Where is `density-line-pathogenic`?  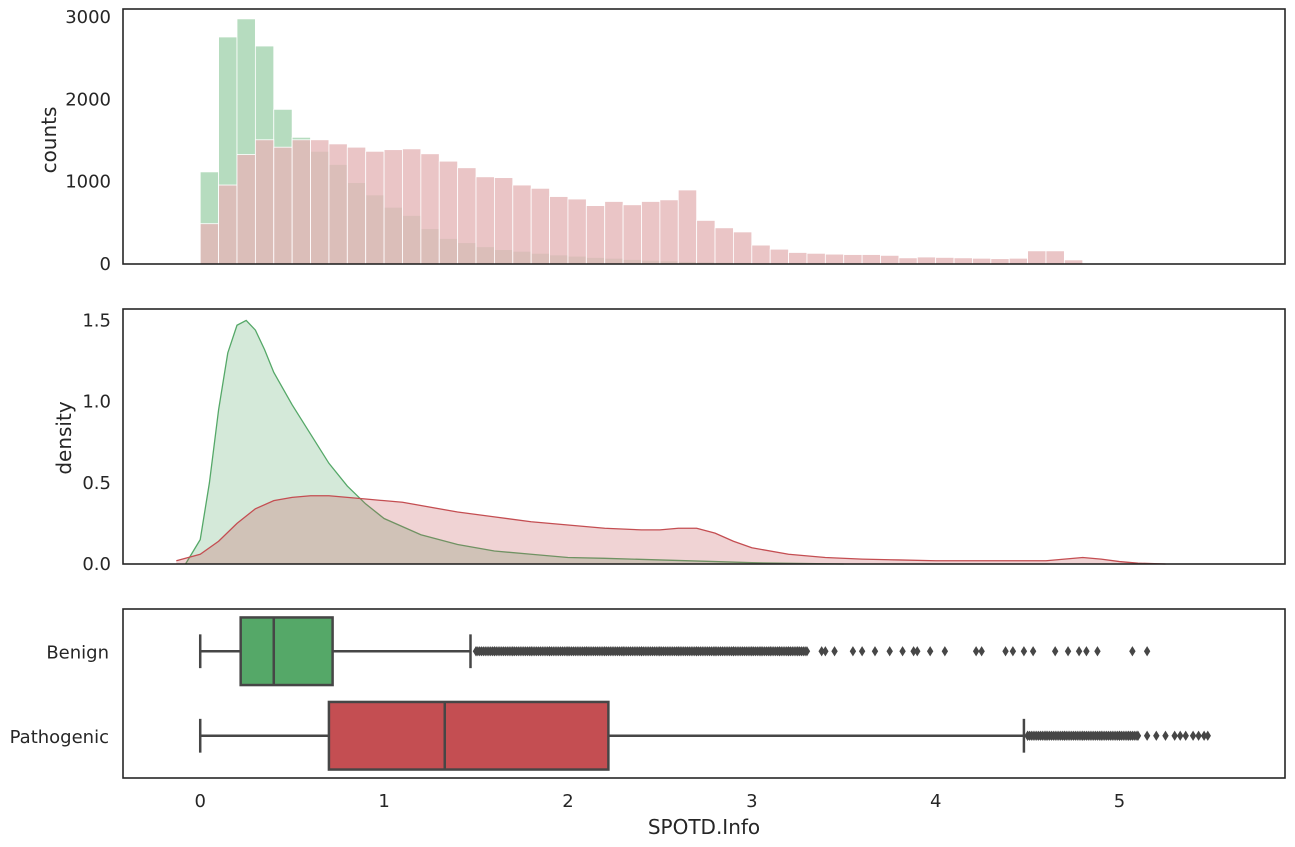
density-line-pathogenic is located at coordinates (671, 530).